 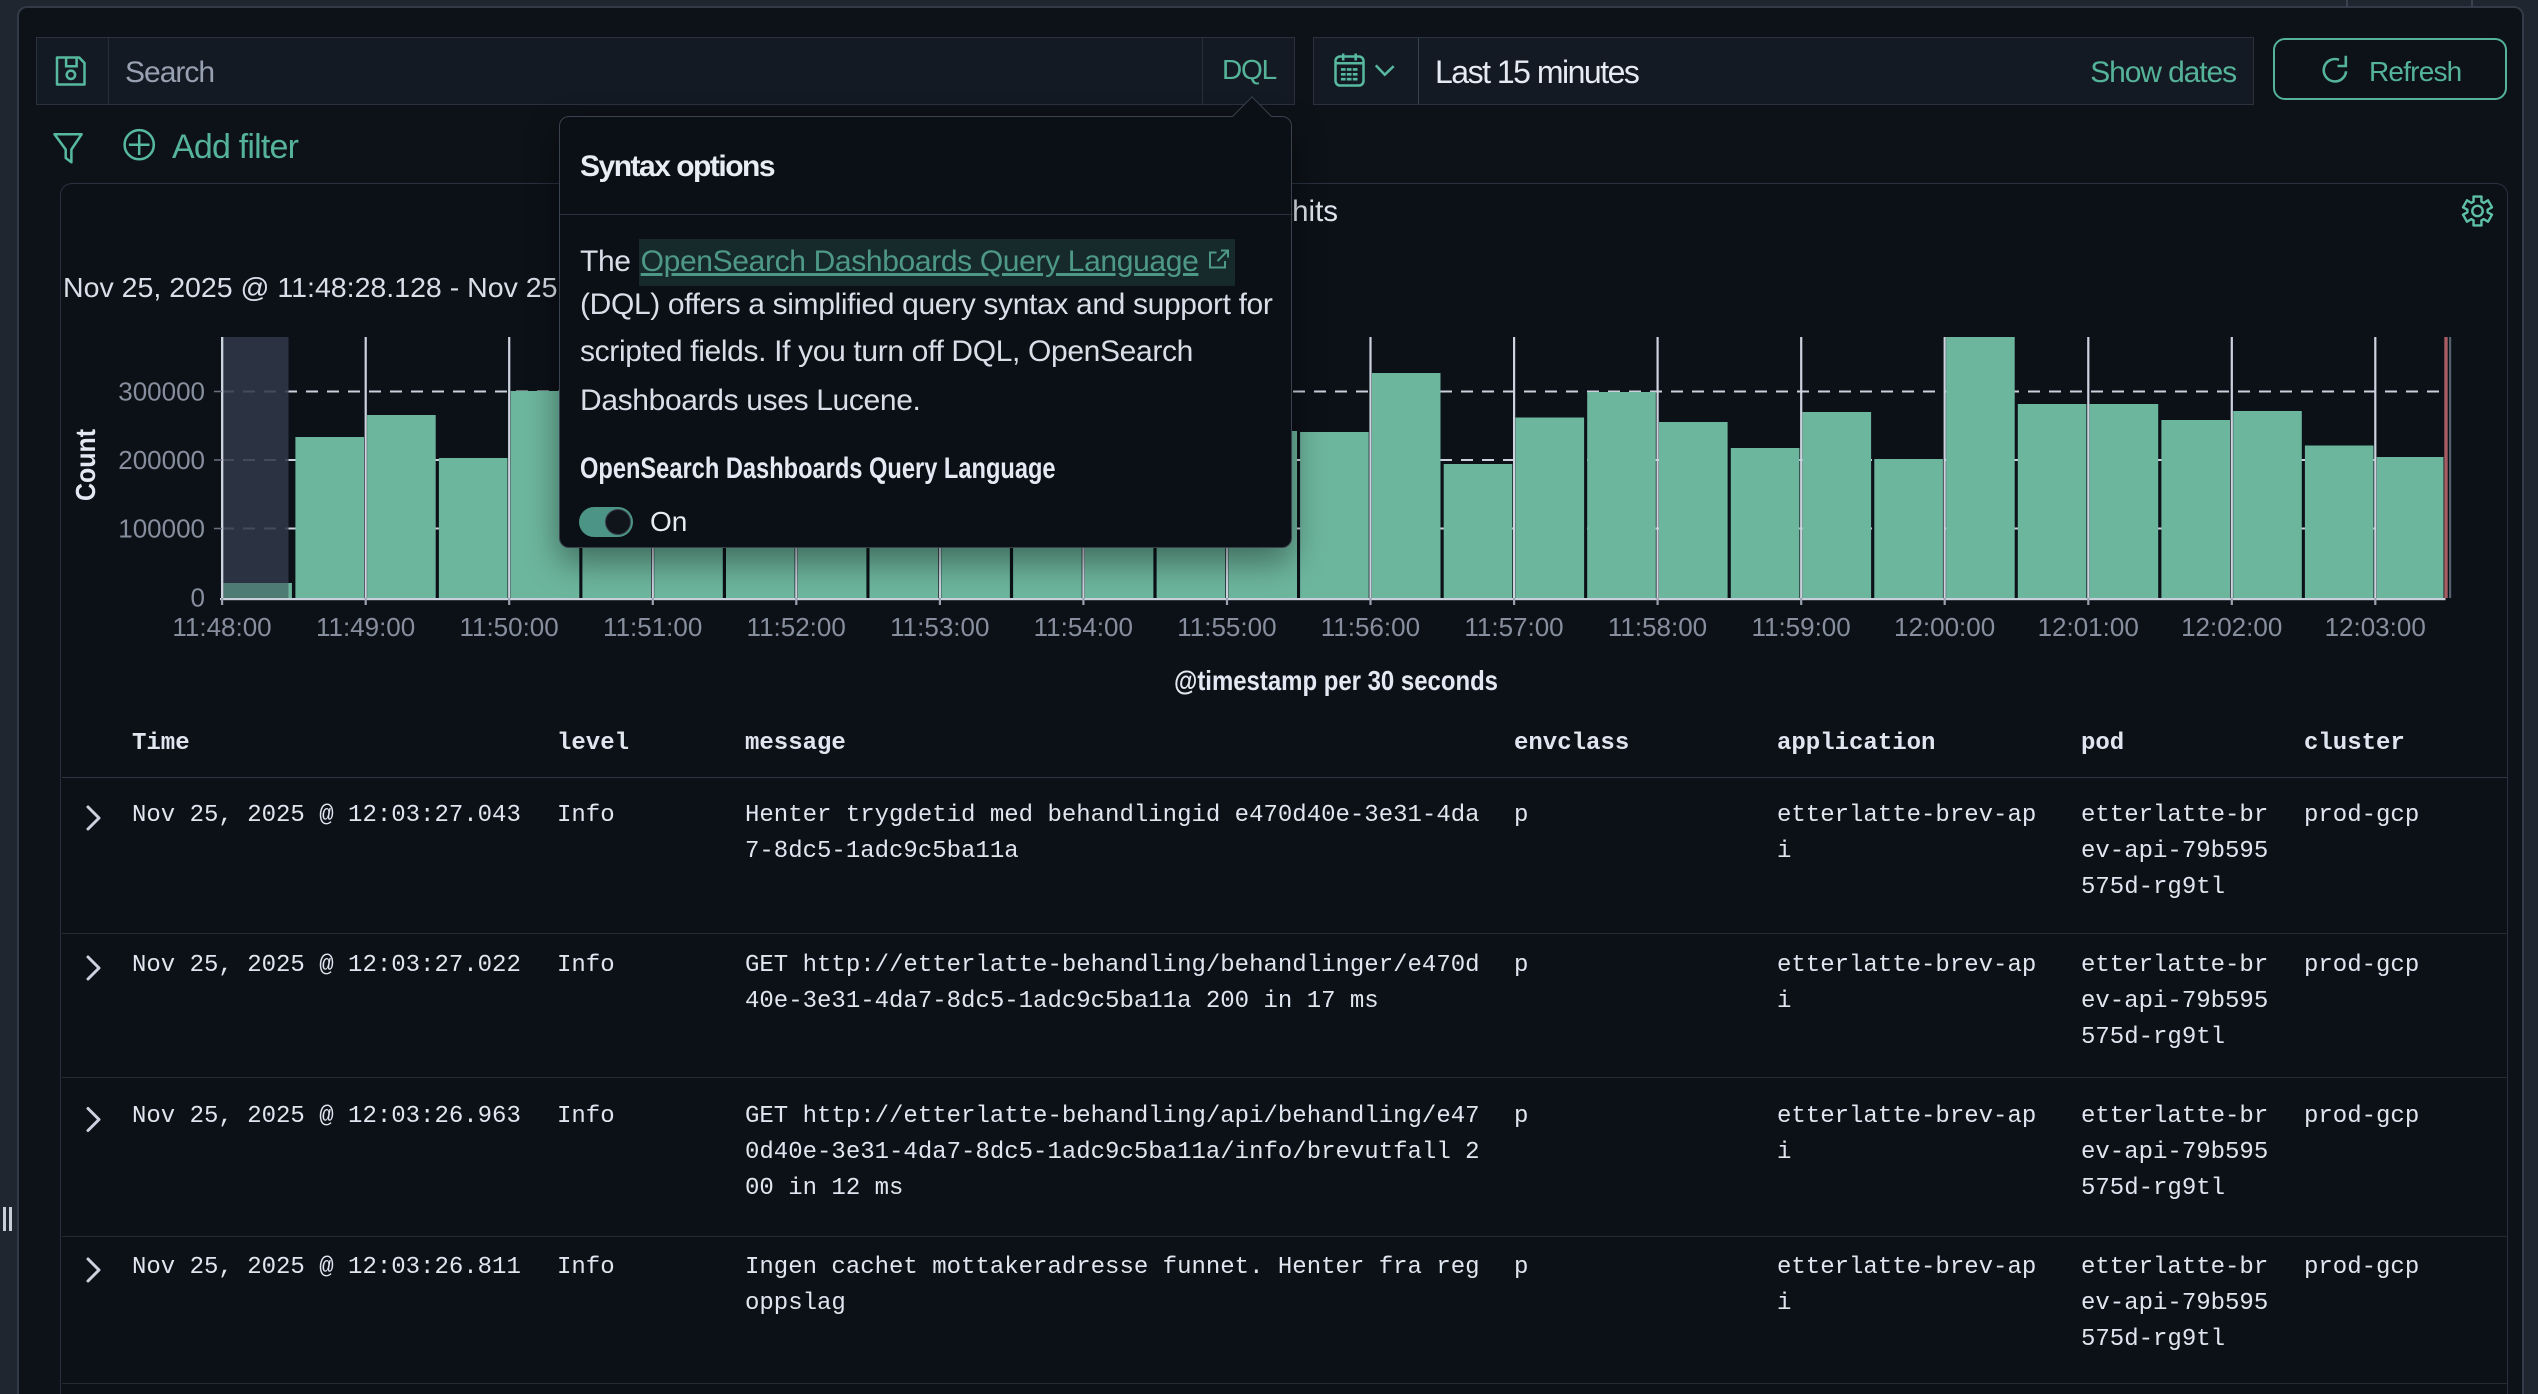 I want to click on svg-text: 12:02:00, so click(x=2231, y=627).